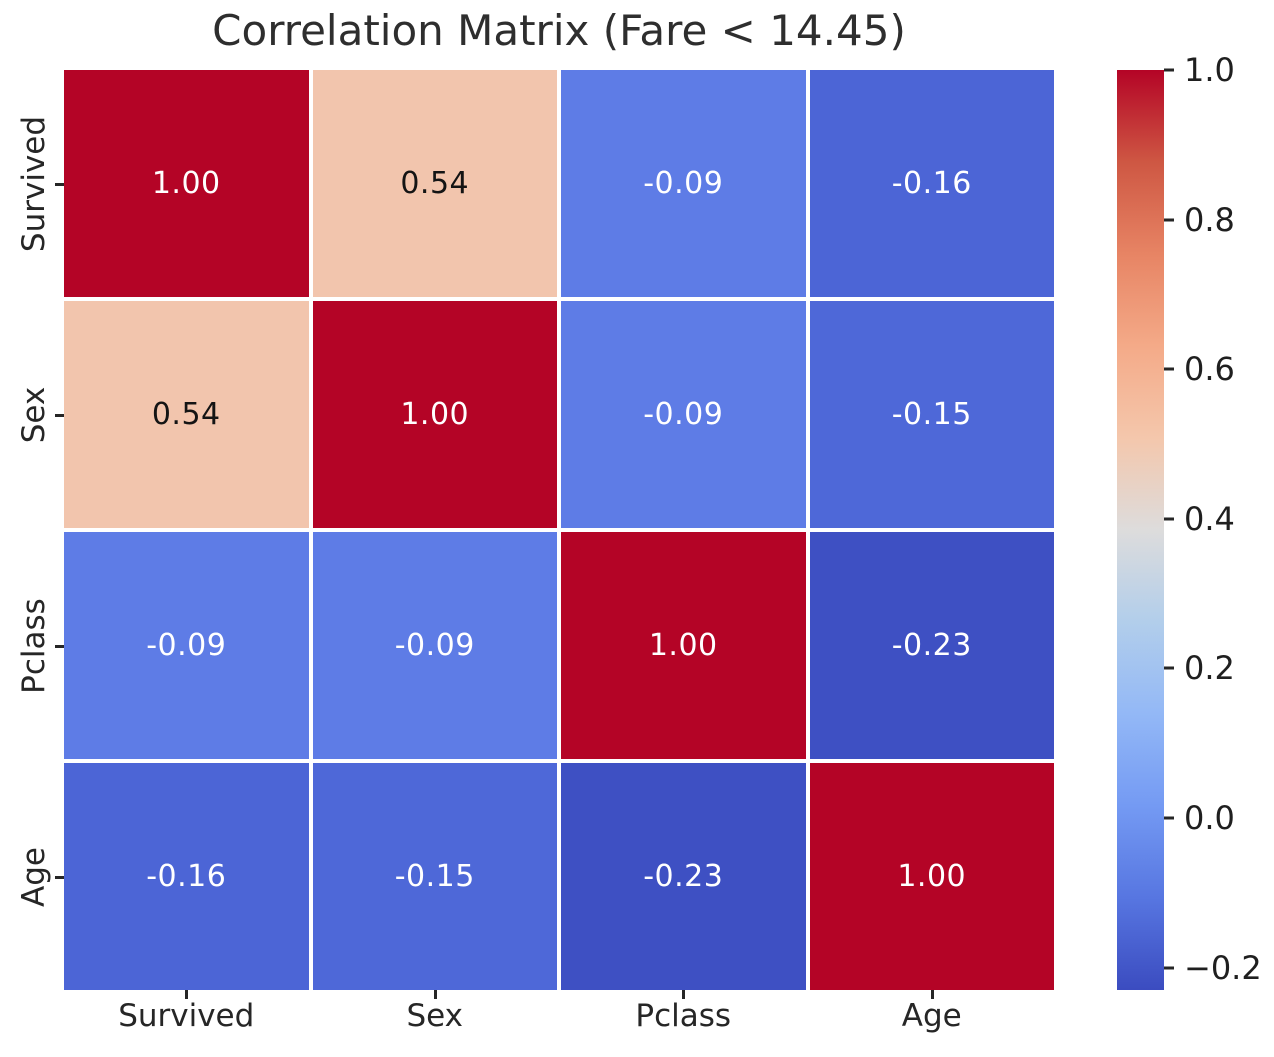 The height and width of the screenshot is (1057, 1274). I want to click on colorbar-tick-label: 0.4, so click(1209, 518).